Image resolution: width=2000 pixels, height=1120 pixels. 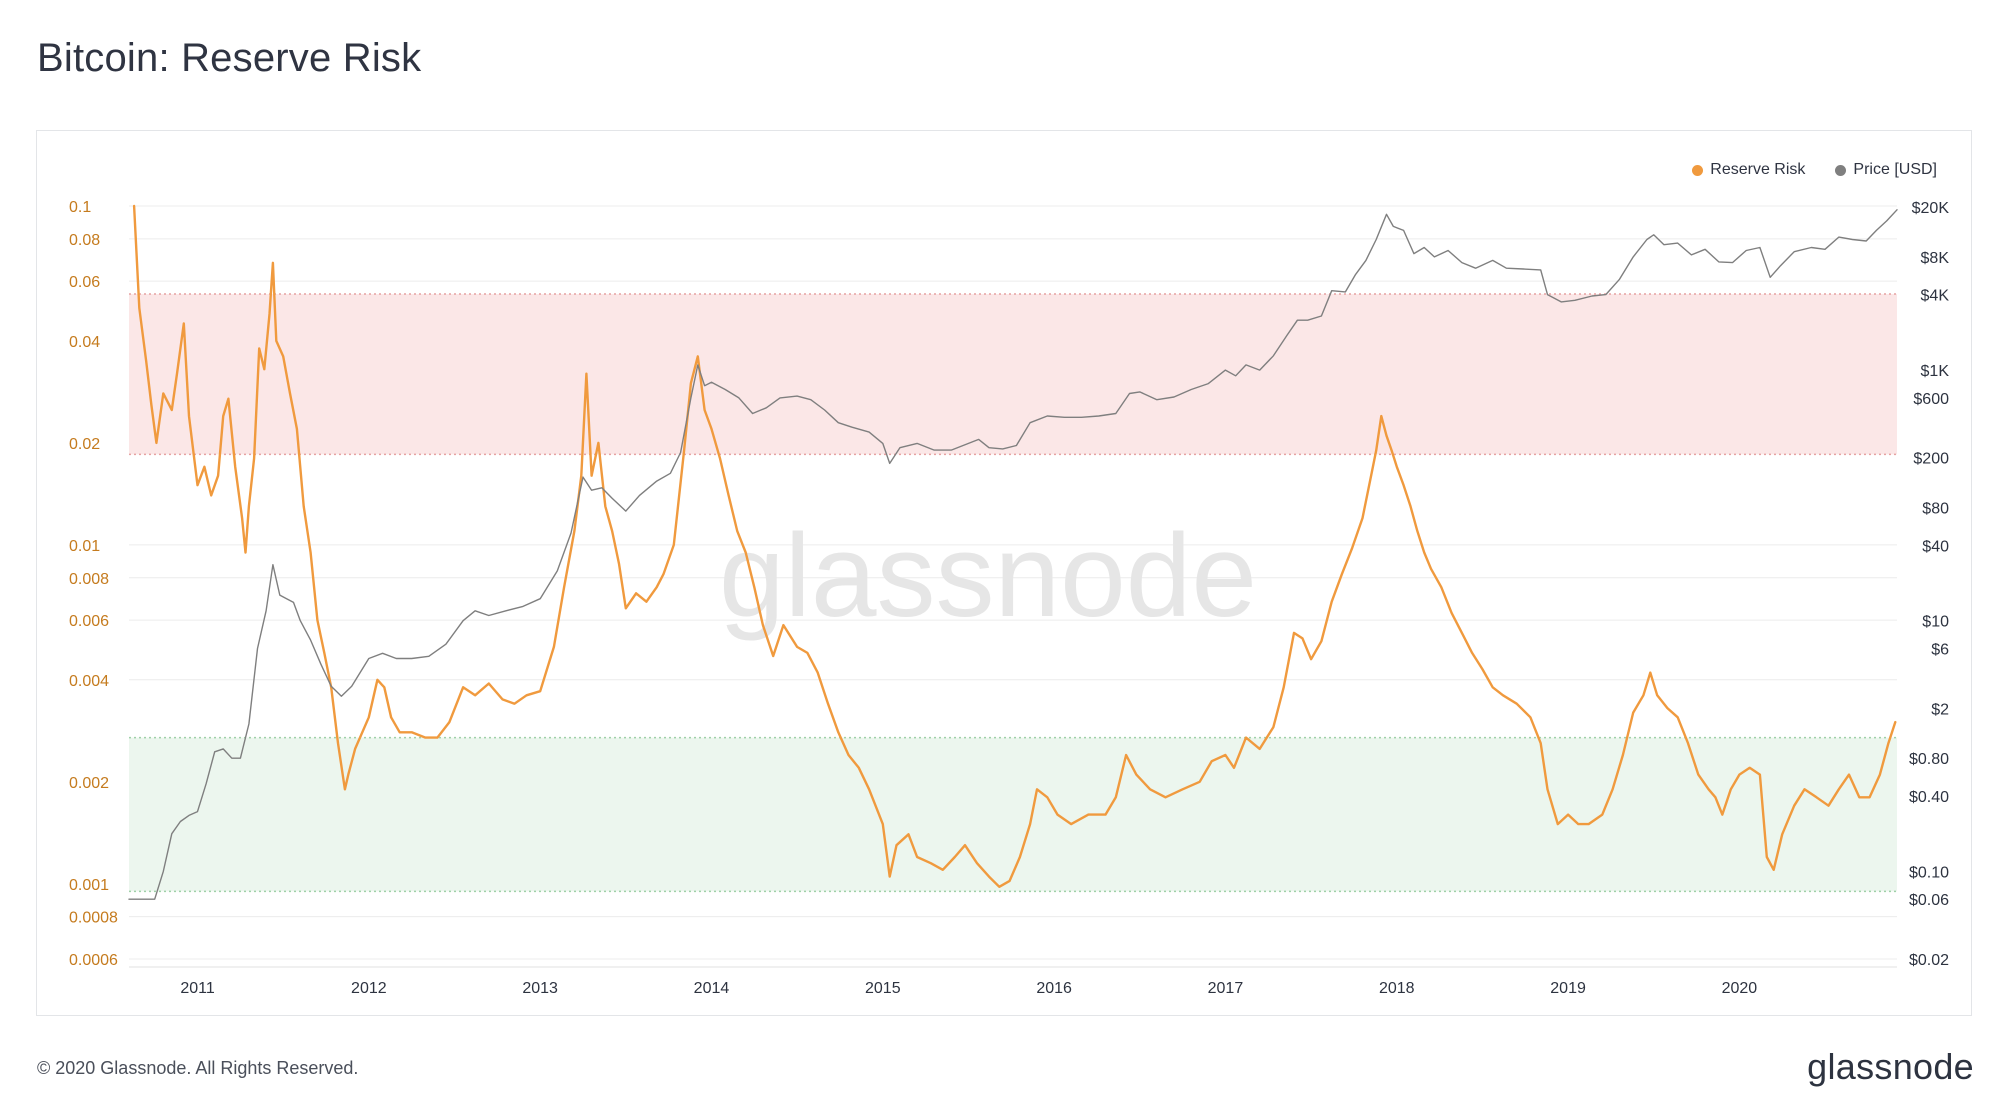 What do you see at coordinates (1226, 988) in the screenshot?
I see `x-tick-label: 2017` at bounding box center [1226, 988].